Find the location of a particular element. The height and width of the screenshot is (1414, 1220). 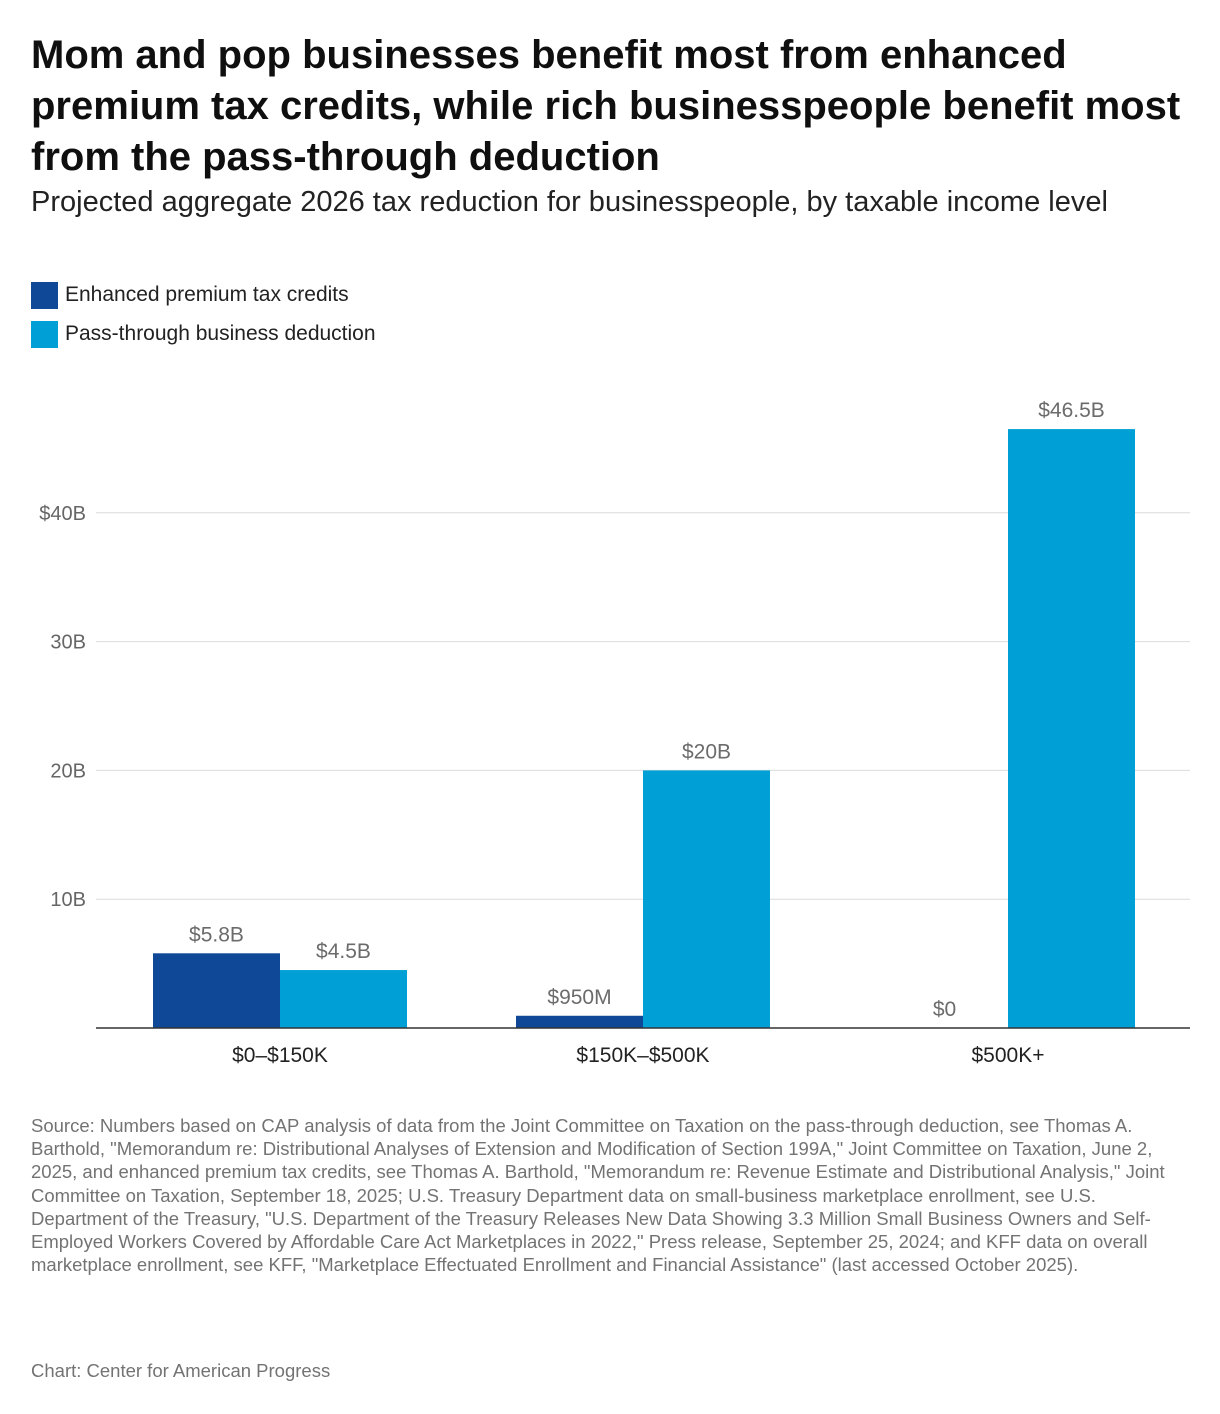

data-label: $0 is located at coordinates (944, 1009).